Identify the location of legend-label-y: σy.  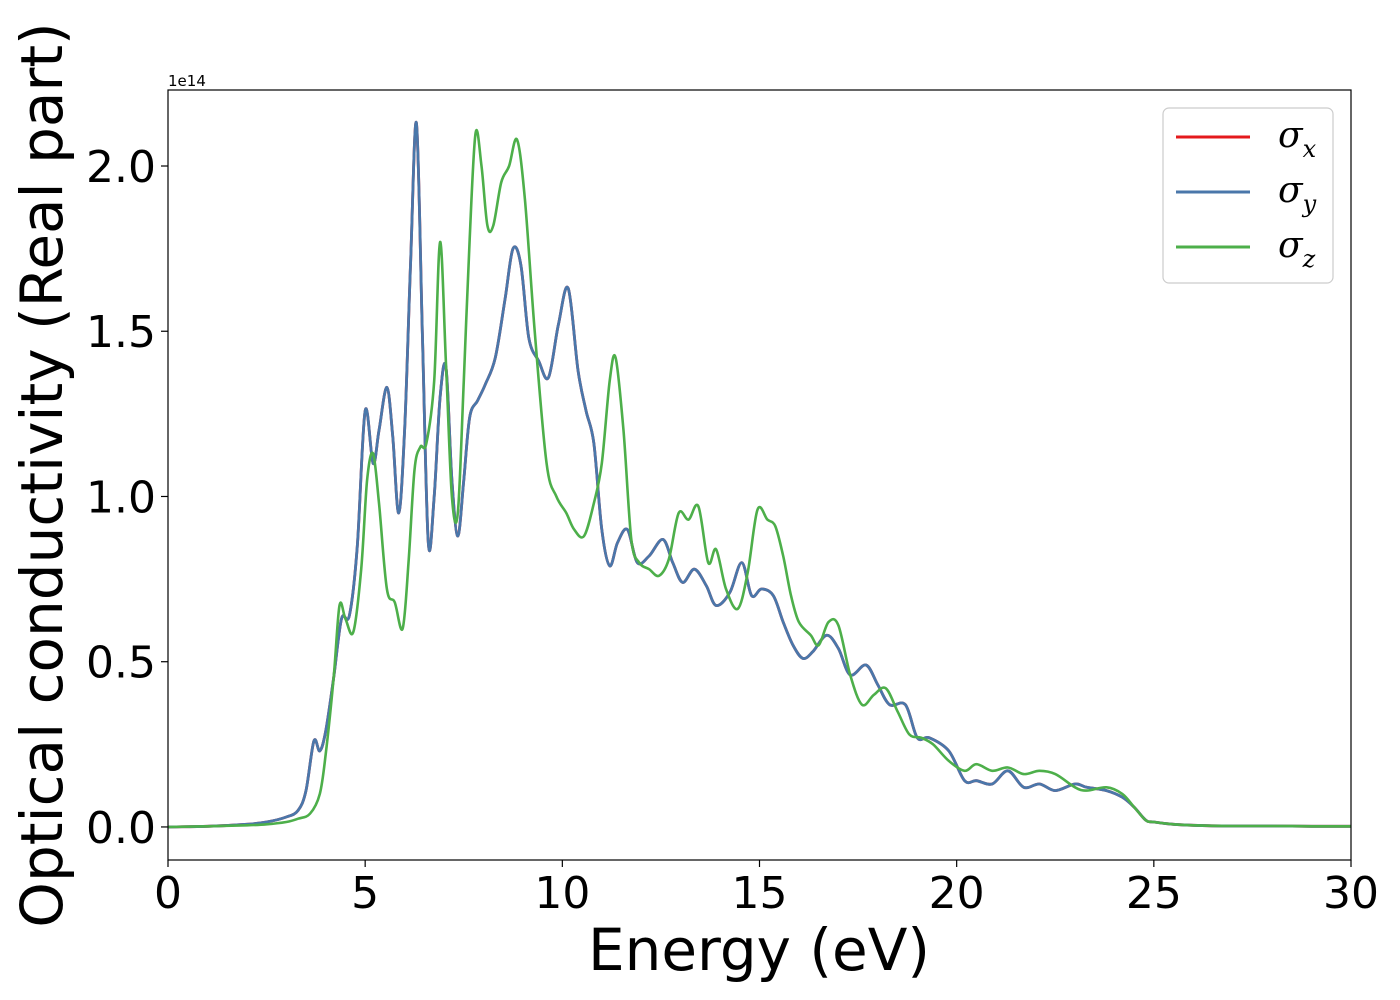
(1297, 194).